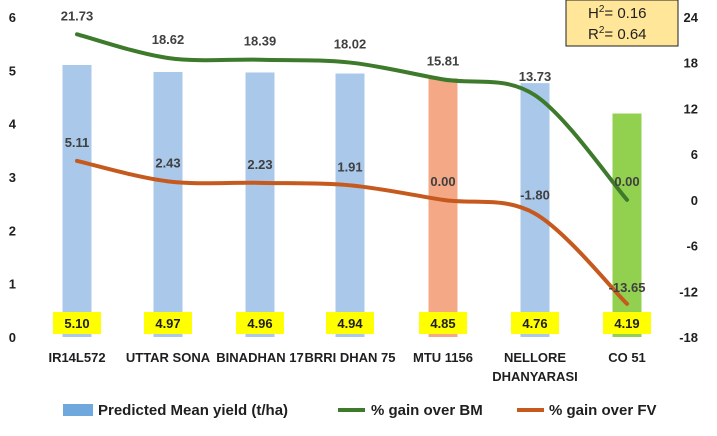 This screenshot has width=717, height=436. I want to click on bar-value-labels: 5.10 4.97 4.96 4.94 4.85 4.76 4.19, so click(352, 323).